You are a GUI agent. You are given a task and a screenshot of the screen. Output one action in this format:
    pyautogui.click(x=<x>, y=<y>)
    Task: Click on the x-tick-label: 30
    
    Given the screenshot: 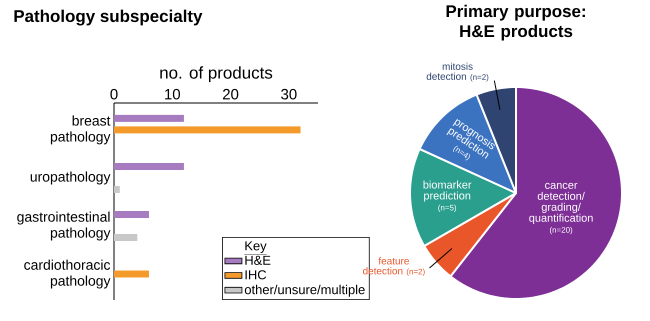 What is the action you would take?
    pyautogui.click(x=289, y=94)
    